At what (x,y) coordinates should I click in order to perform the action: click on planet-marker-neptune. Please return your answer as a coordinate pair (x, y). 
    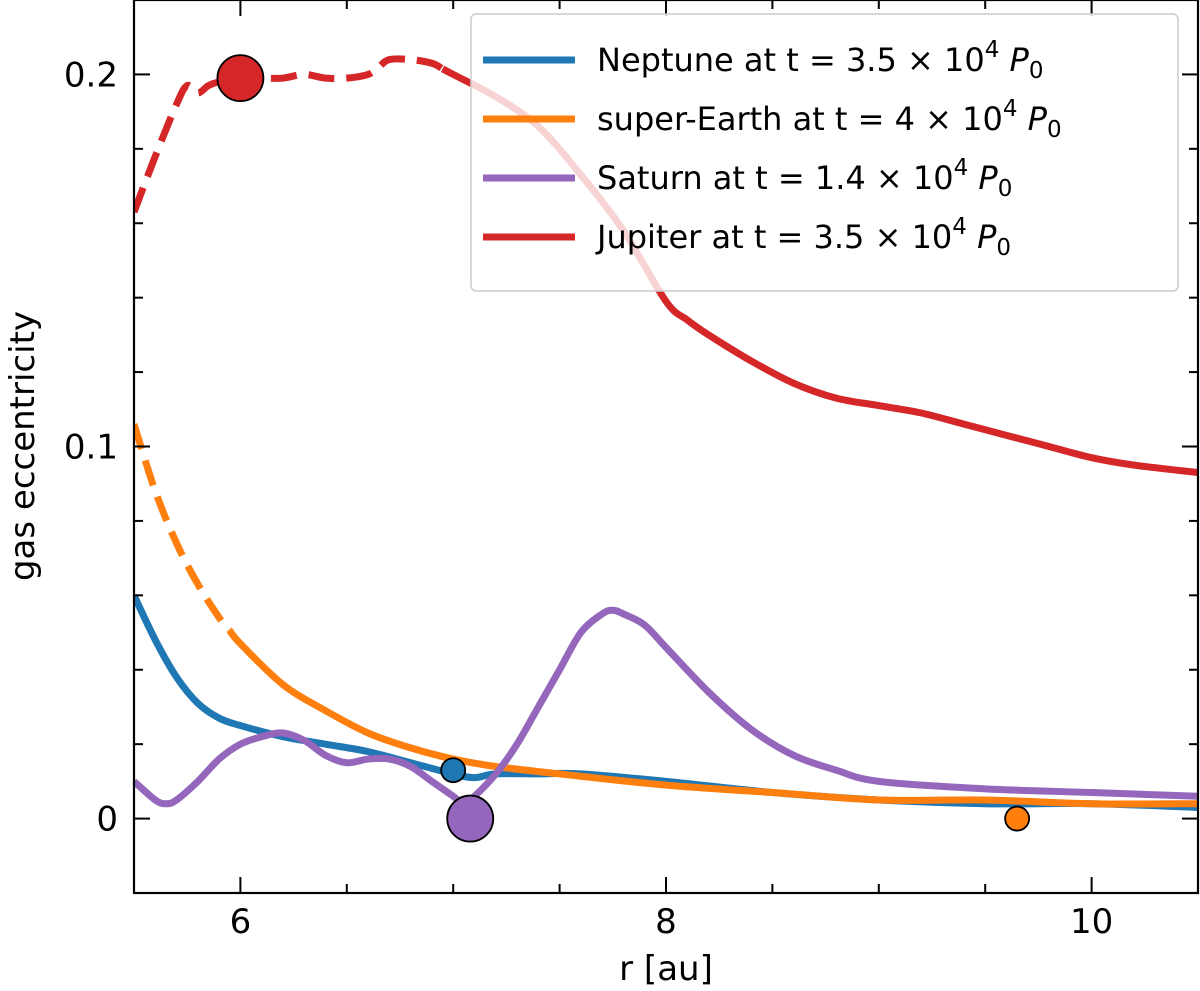
    Looking at the image, I should click on (453, 770).